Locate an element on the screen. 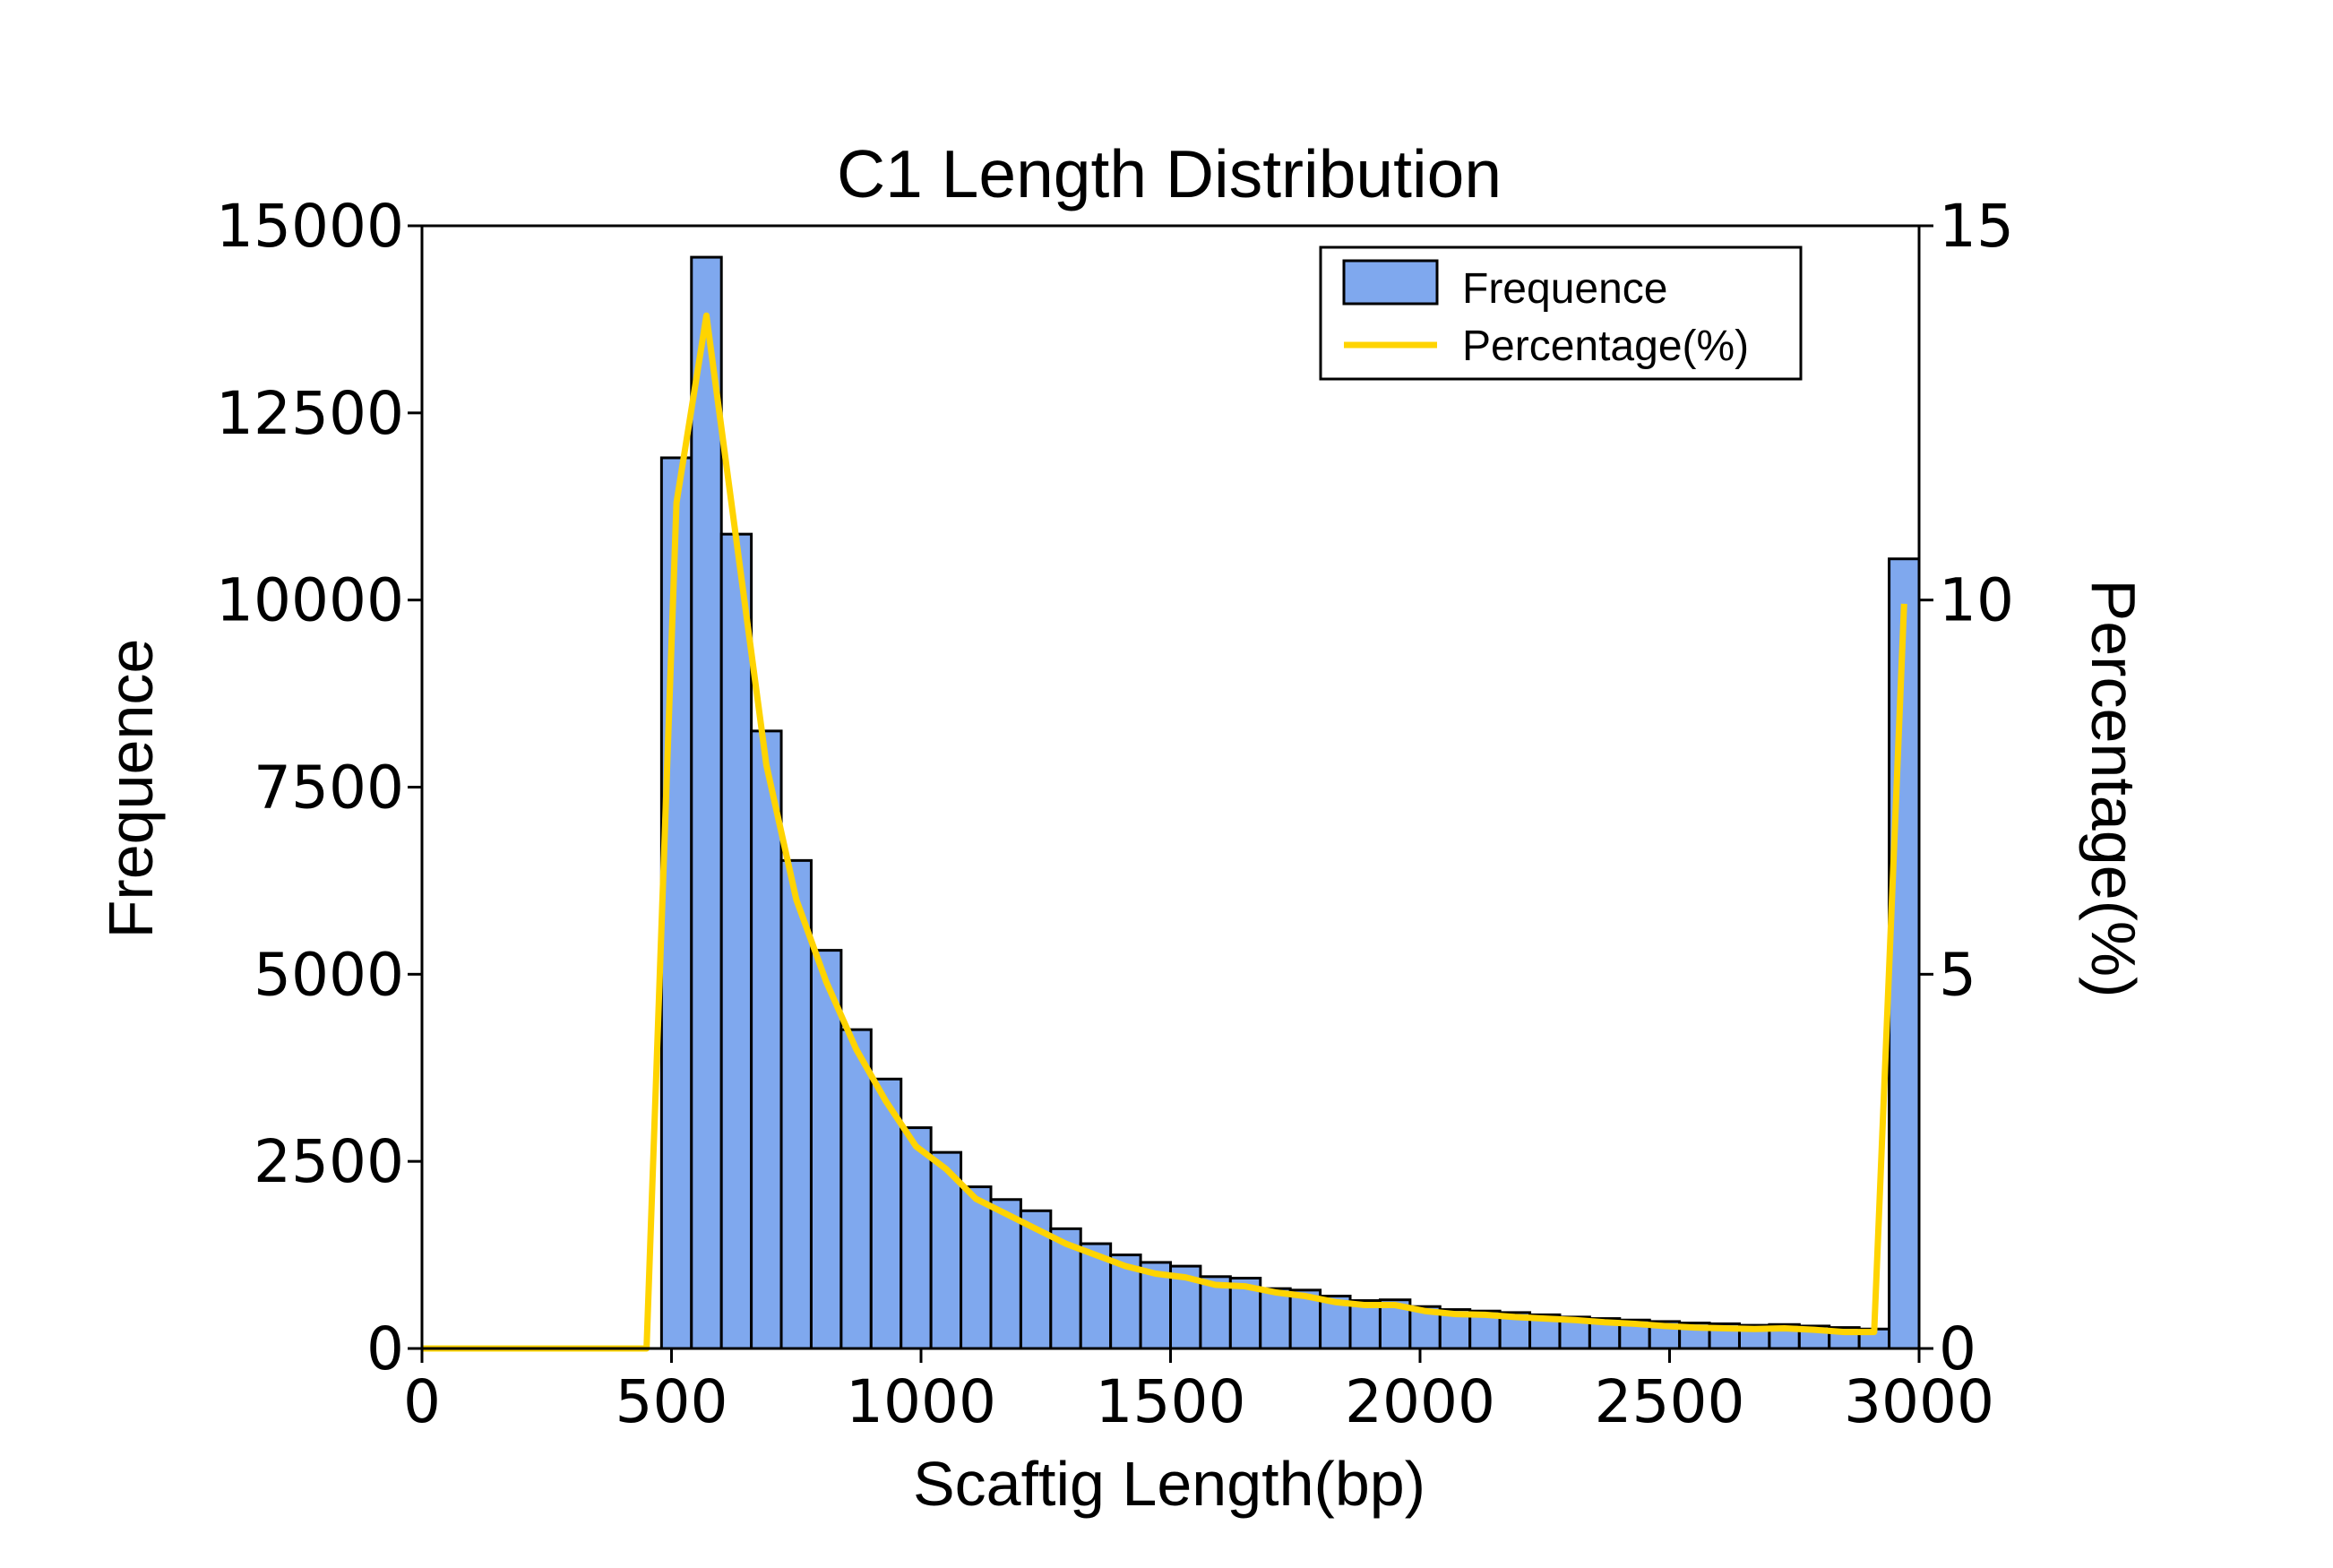 The image size is (2333, 1568). chart-title: C1 Length Distribution is located at coordinates (1169, 173).